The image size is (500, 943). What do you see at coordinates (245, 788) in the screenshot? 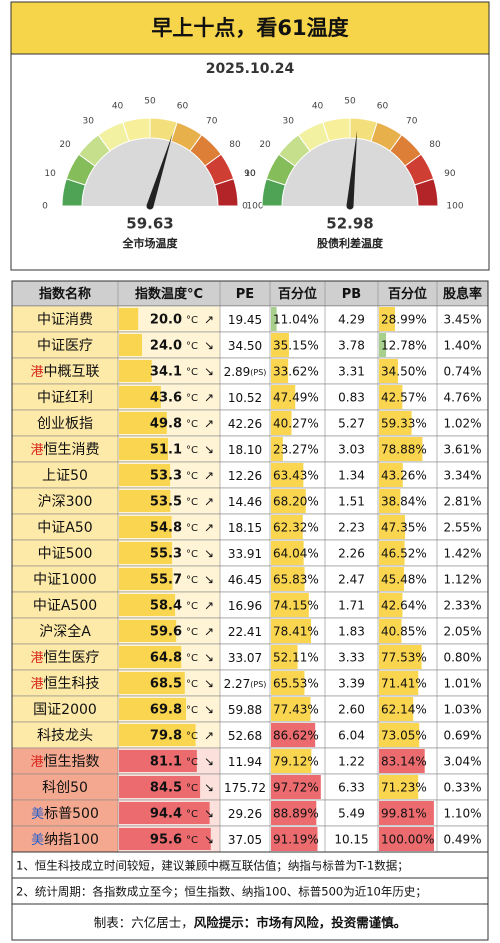
I see `pe: 175.72` at bounding box center [245, 788].